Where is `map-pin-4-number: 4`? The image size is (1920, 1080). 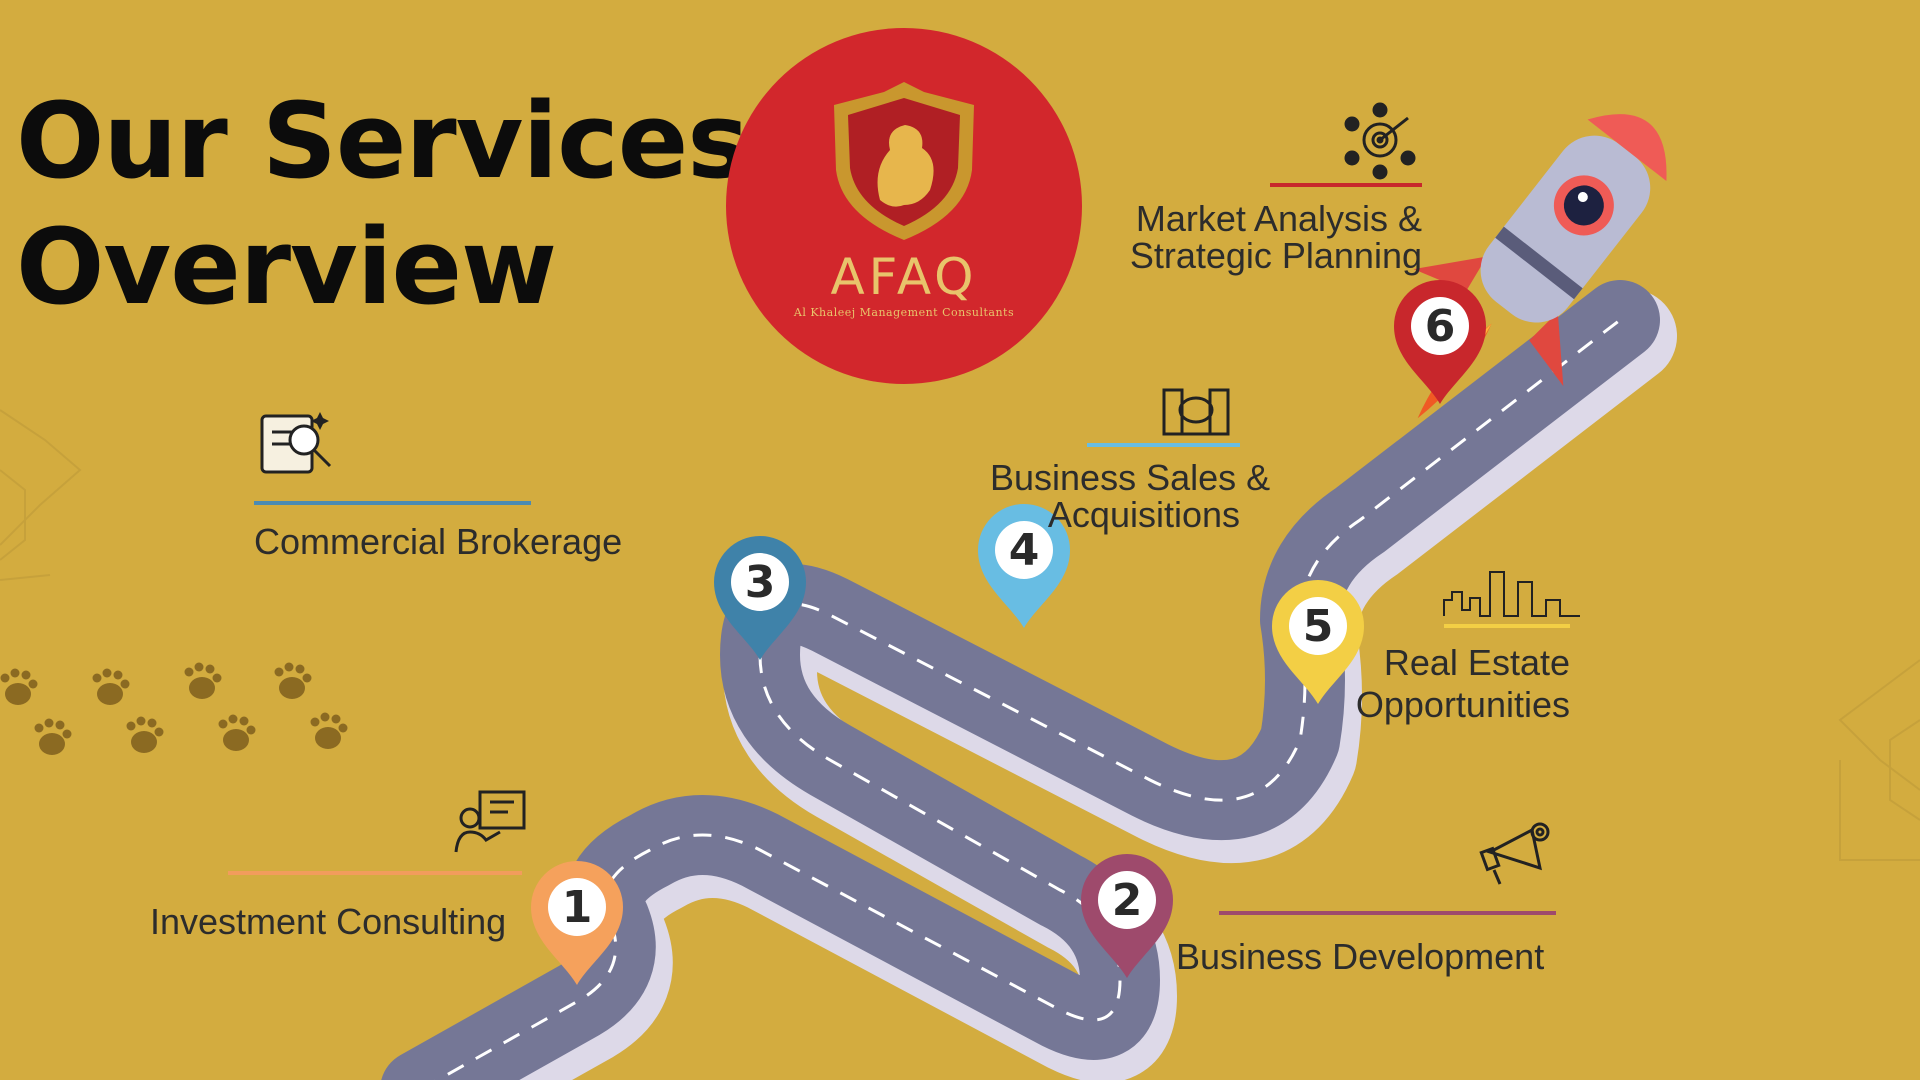
map-pin-4-number: 4 is located at coordinates (1024, 550).